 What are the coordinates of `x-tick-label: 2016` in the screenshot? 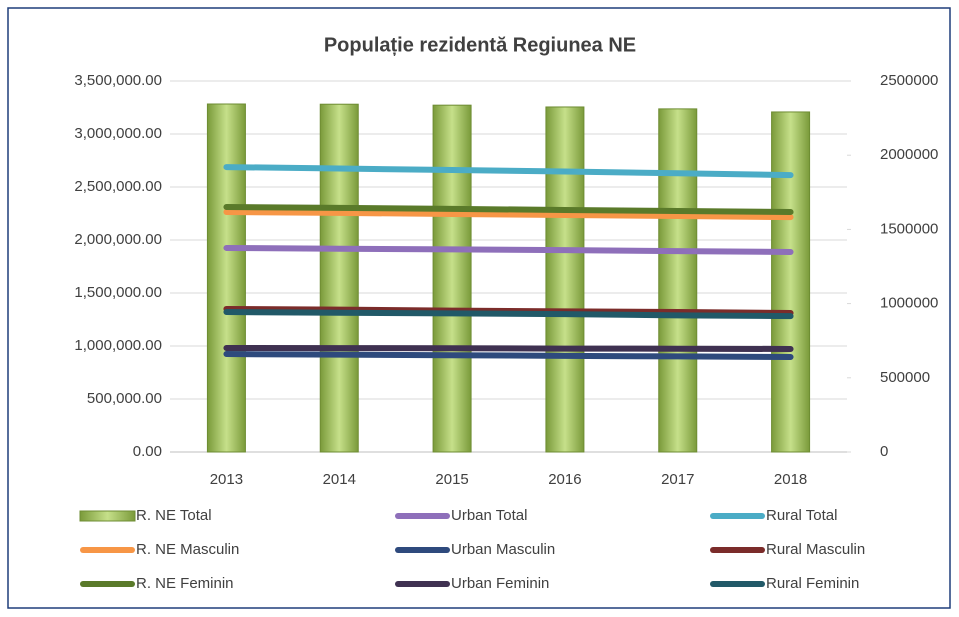 It's located at (564, 479).